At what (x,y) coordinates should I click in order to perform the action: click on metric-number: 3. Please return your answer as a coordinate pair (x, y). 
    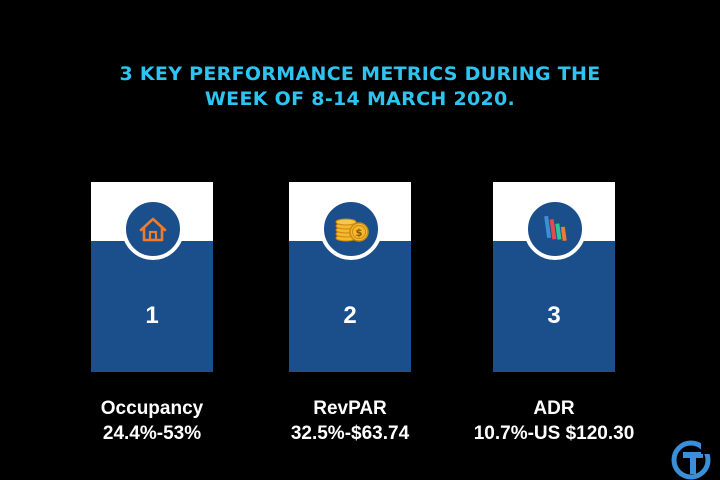
    Looking at the image, I should click on (554, 315).